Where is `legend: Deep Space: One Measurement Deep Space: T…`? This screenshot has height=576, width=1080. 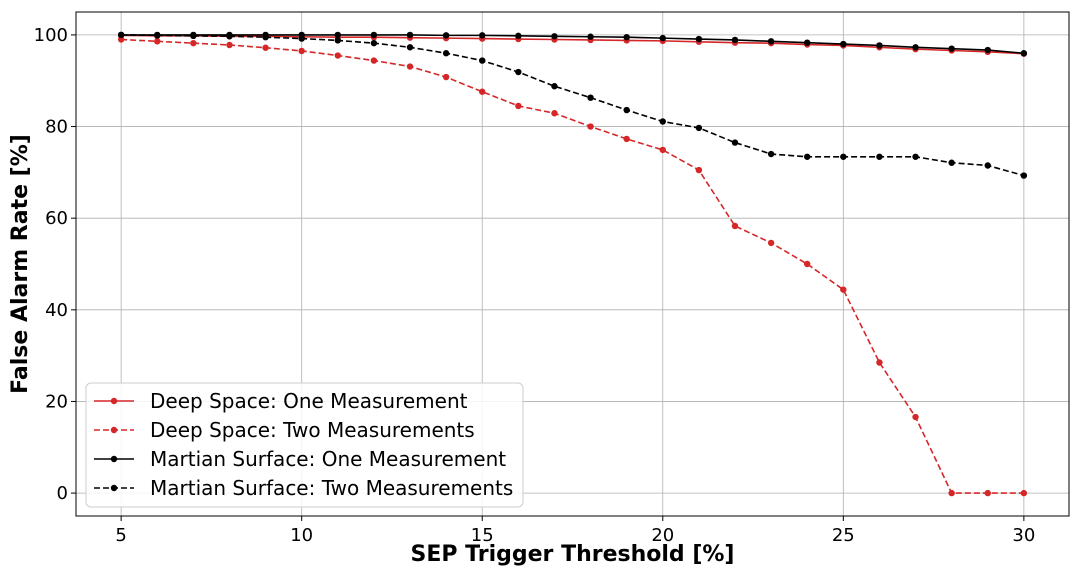 legend: Deep Space: One Measurement Deep Space: T… is located at coordinates (304, 445).